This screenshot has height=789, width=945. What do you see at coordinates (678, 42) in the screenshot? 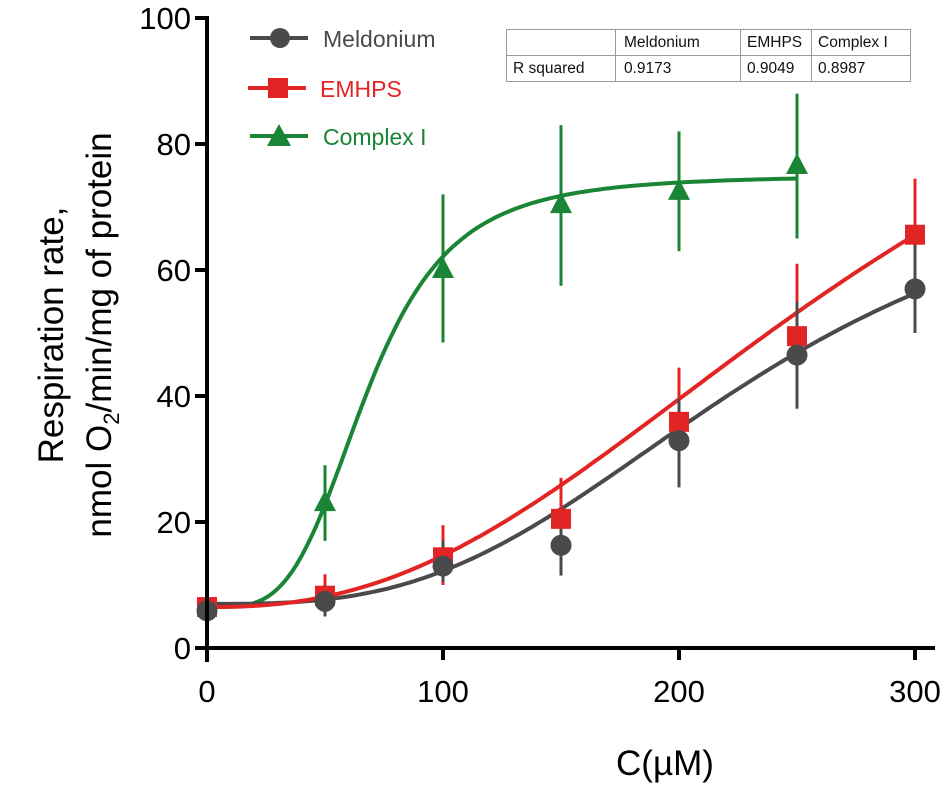
I see `table-header-cell: Meldonium` at bounding box center [678, 42].